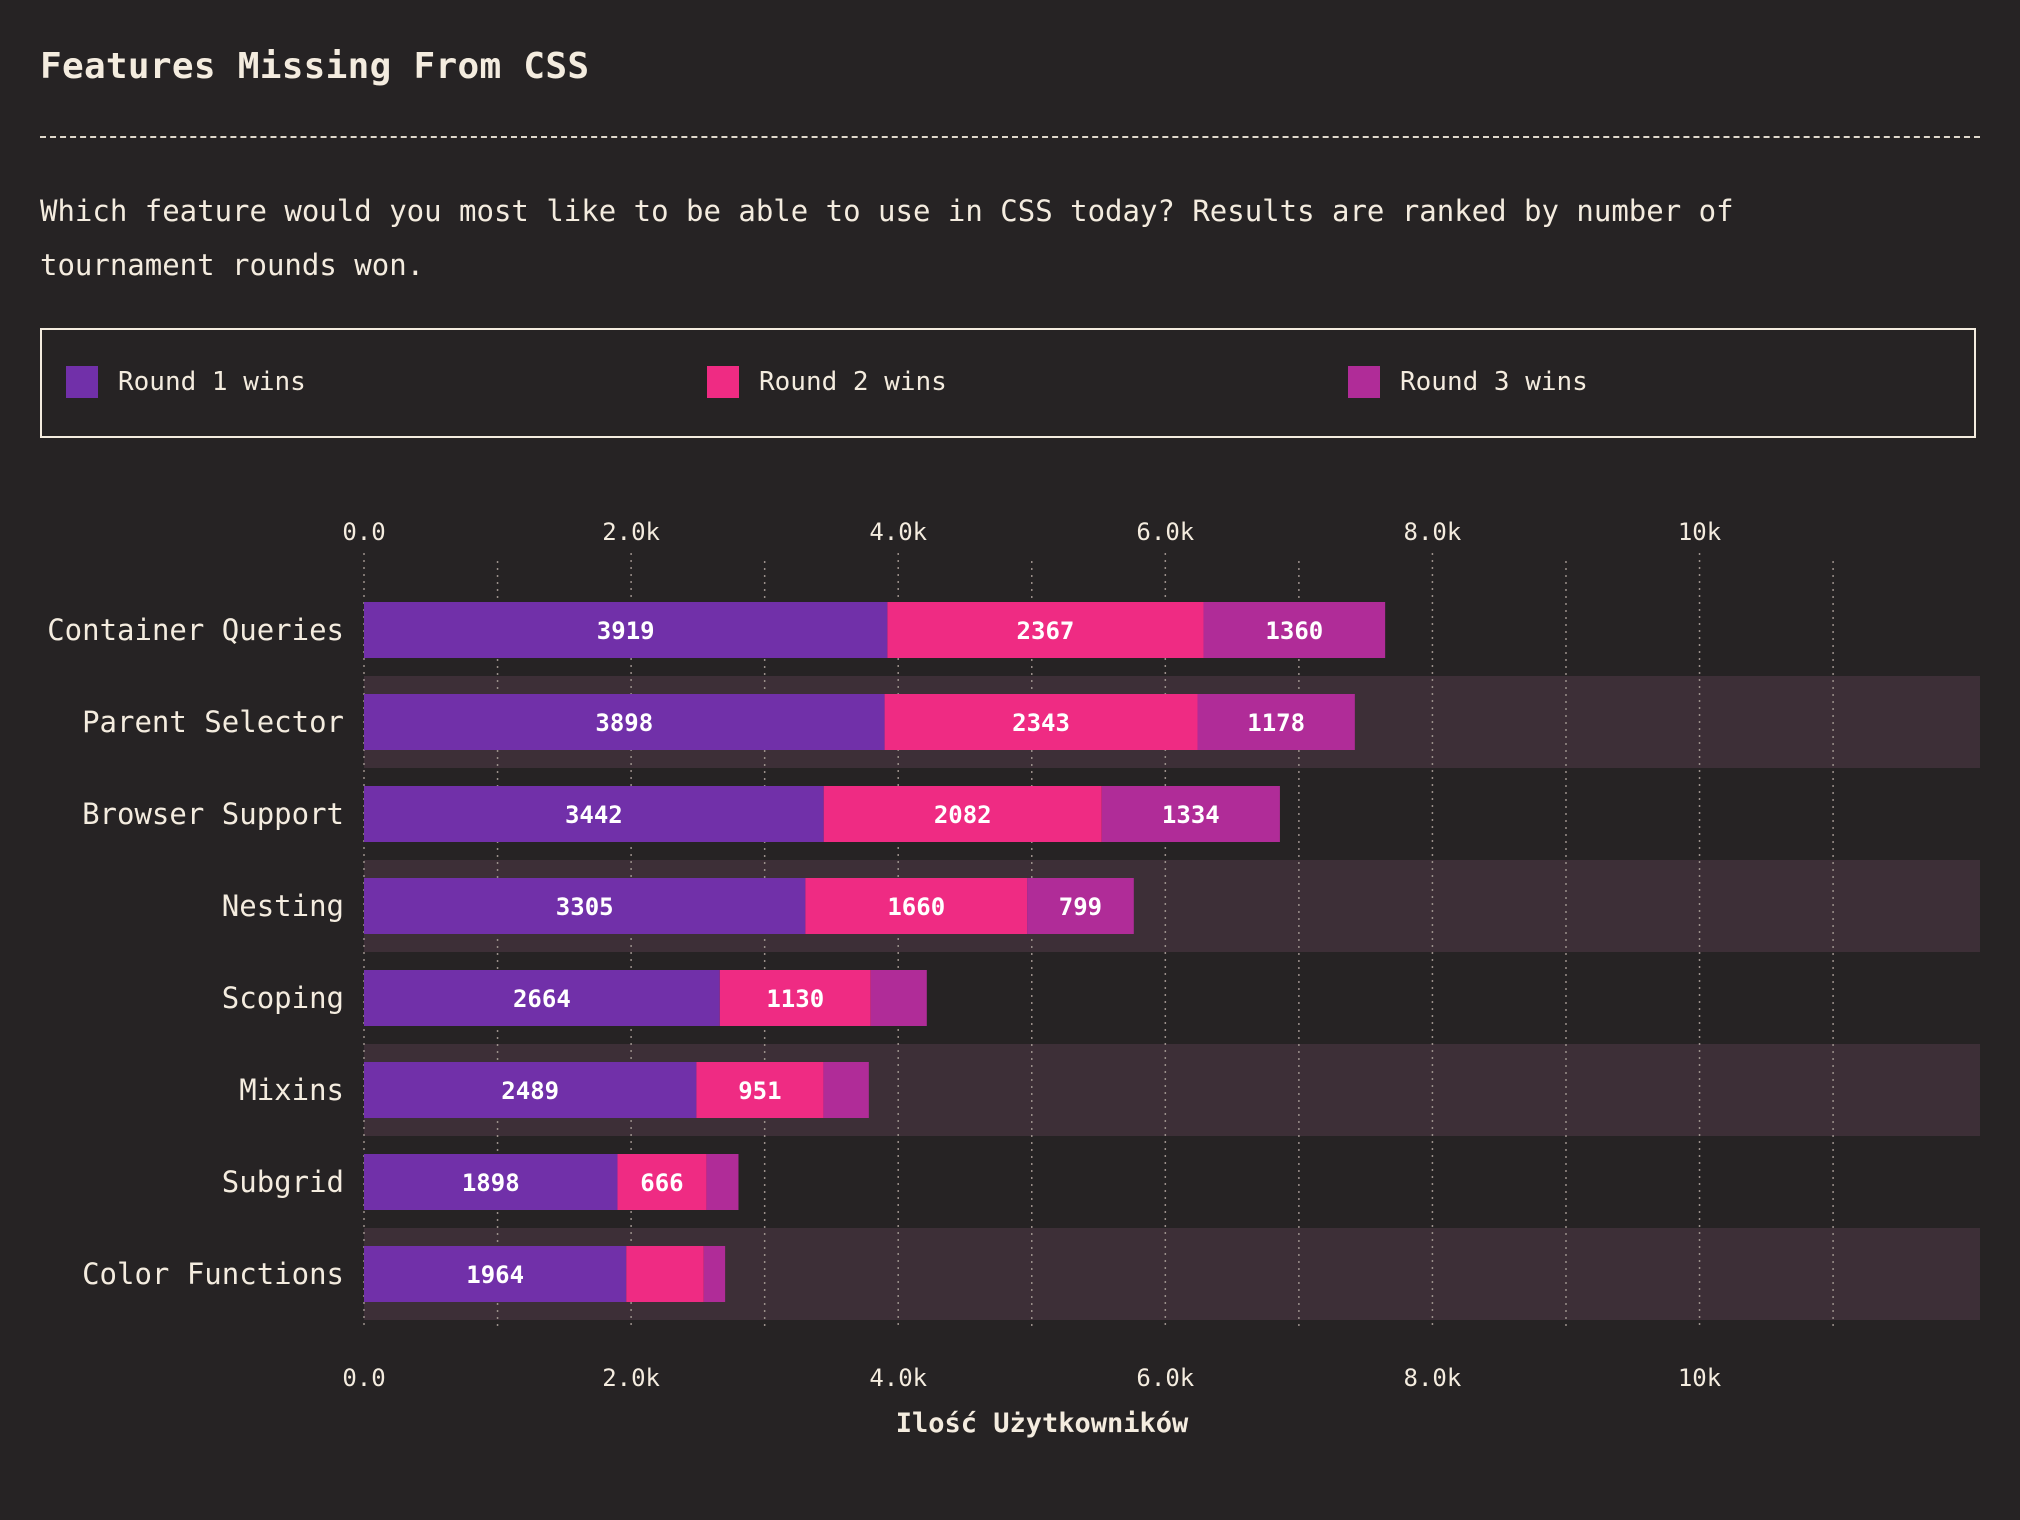  I want to click on bar-value-label: 3898, so click(624, 723).